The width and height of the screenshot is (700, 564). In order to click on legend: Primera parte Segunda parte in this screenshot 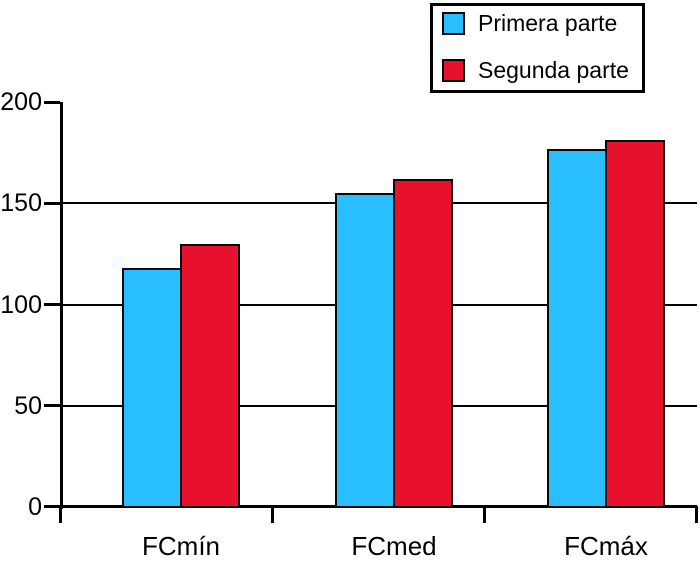, I will do `click(537, 48)`.